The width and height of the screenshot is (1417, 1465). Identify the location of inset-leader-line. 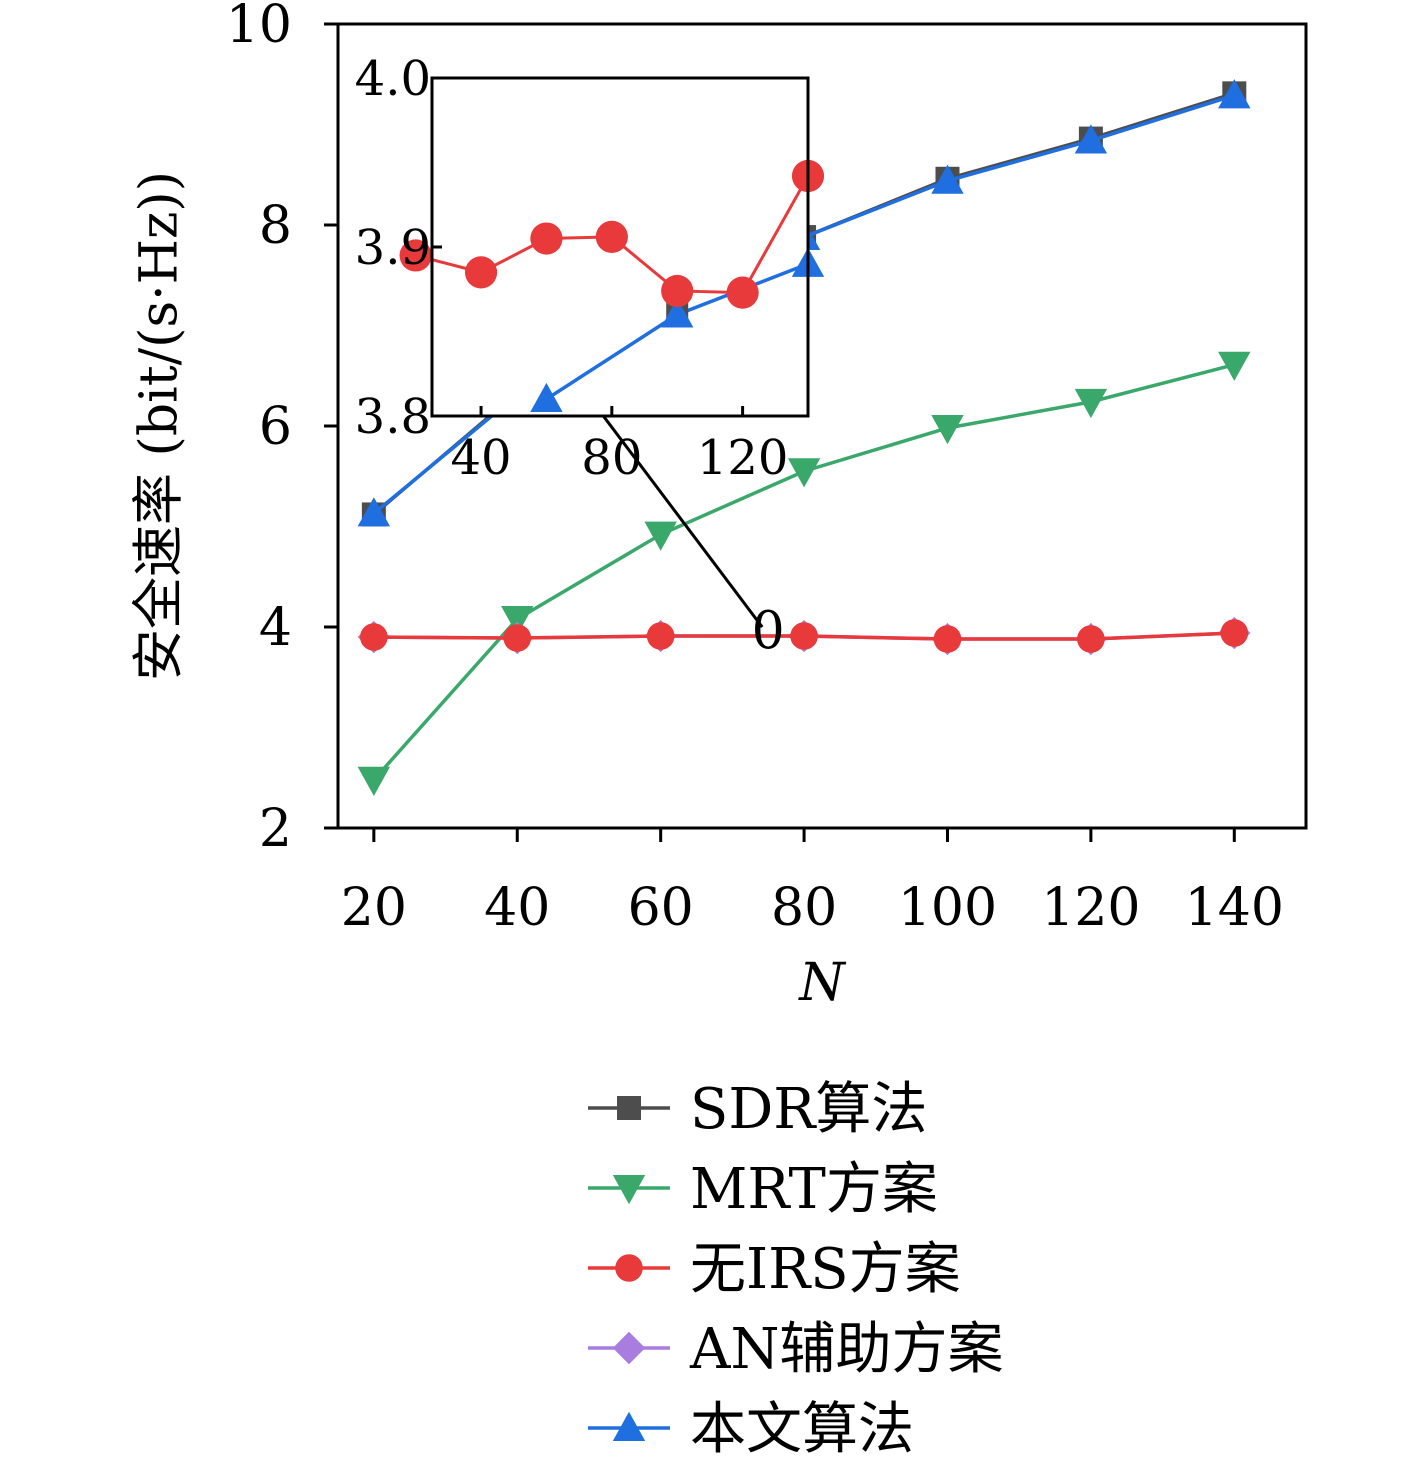
(683, 521).